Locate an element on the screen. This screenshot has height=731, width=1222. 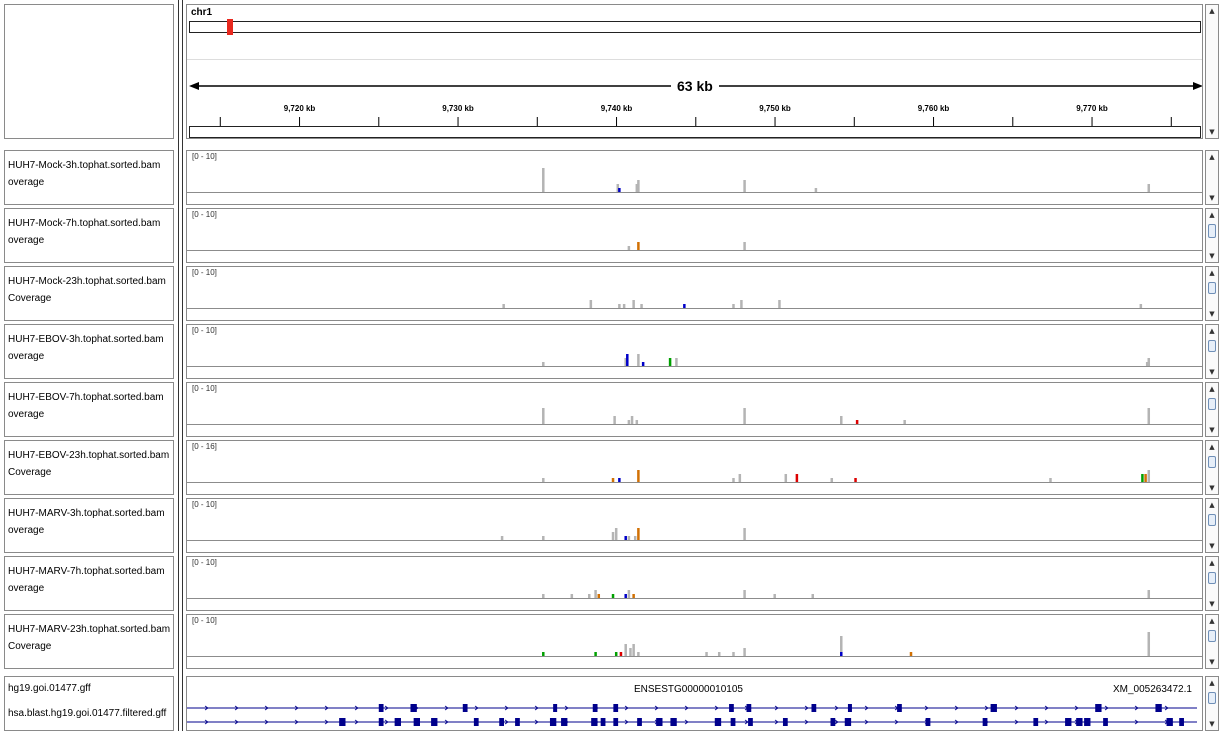
mismatch-bar is located at coordinates (670, 362).